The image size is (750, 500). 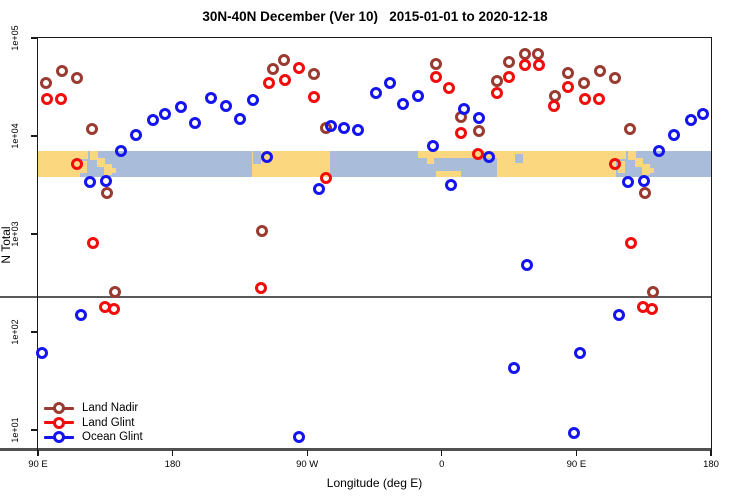 What do you see at coordinates (355, 297) in the screenshot?
I see `reference-line` at bounding box center [355, 297].